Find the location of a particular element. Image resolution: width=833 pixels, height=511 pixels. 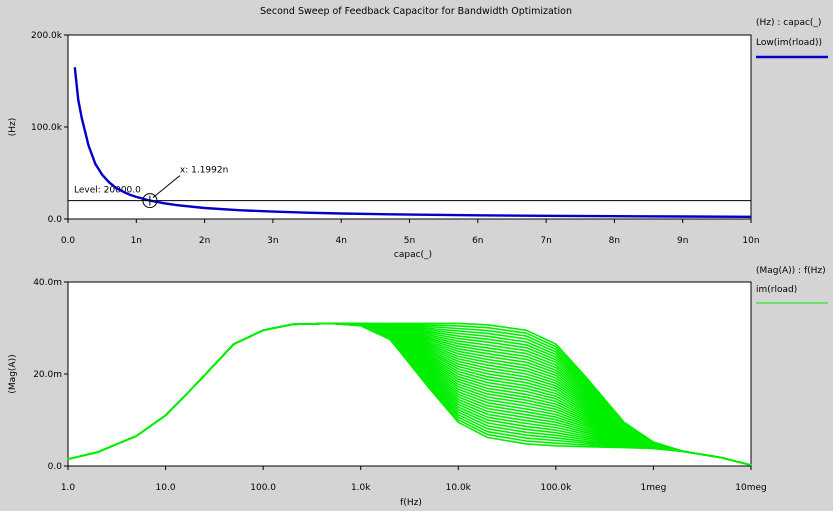

bottom-x-tick-label: 1meg is located at coordinates (654, 488).